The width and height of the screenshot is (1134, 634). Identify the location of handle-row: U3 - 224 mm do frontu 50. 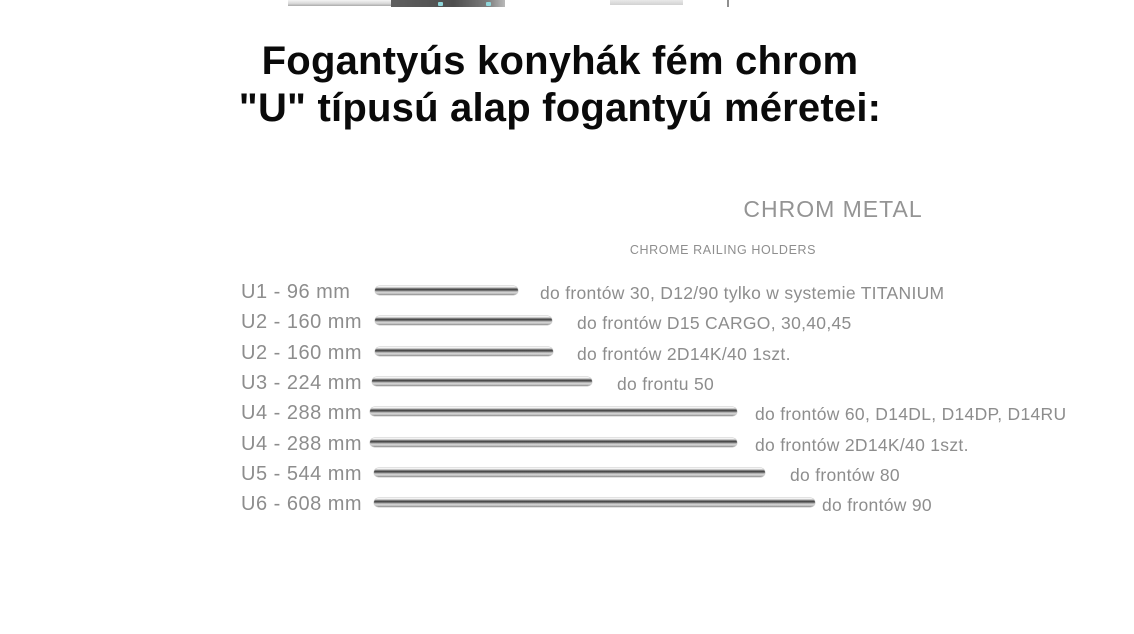
(567, 387).